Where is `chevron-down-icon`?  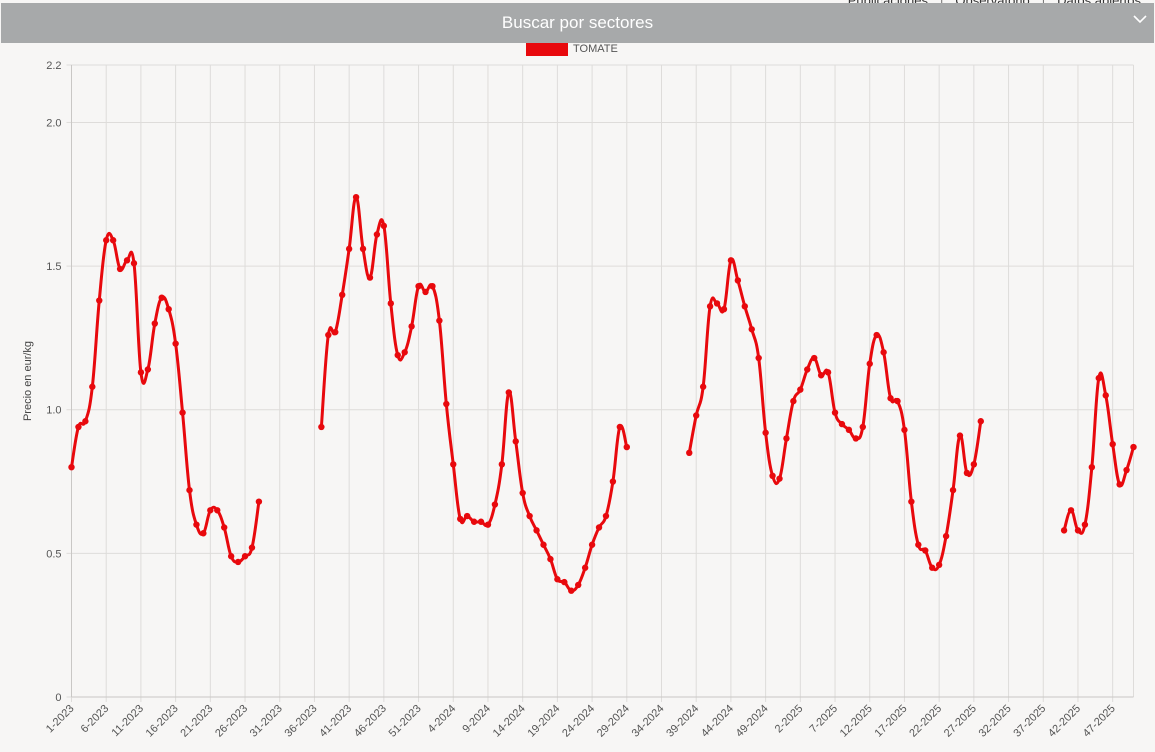 chevron-down-icon is located at coordinates (1140, 19).